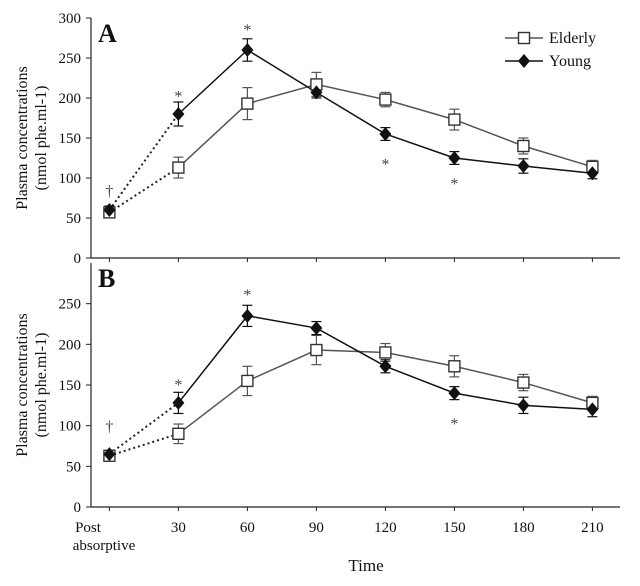  I want to click on x-axis-label: Time, so click(365, 565).